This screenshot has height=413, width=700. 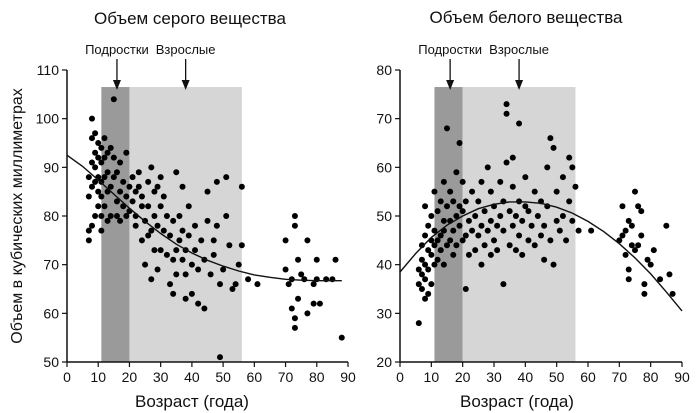 I want to click on y-tick-label: 100, so click(x=48, y=119).